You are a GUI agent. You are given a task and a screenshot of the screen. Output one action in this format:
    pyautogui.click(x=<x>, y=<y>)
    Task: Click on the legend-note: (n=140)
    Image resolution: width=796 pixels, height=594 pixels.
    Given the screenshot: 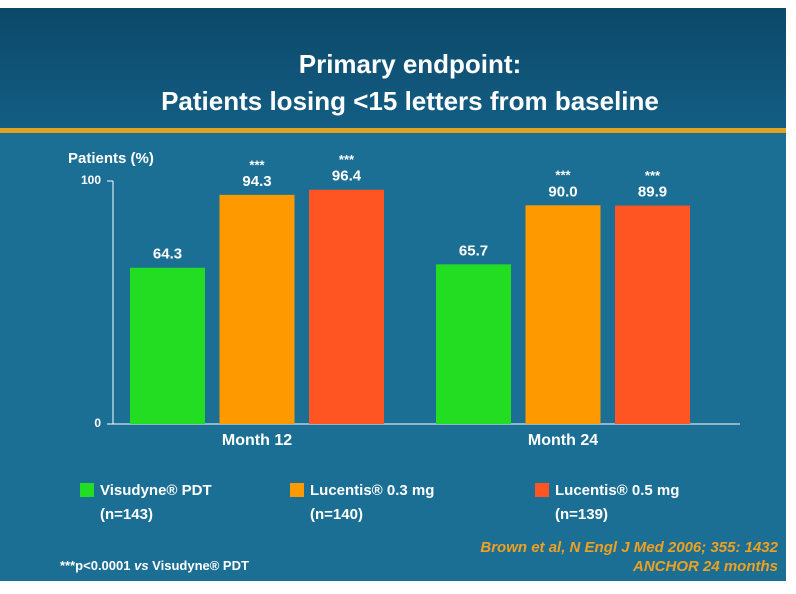 What is the action you would take?
    pyautogui.click(x=336, y=514)
    